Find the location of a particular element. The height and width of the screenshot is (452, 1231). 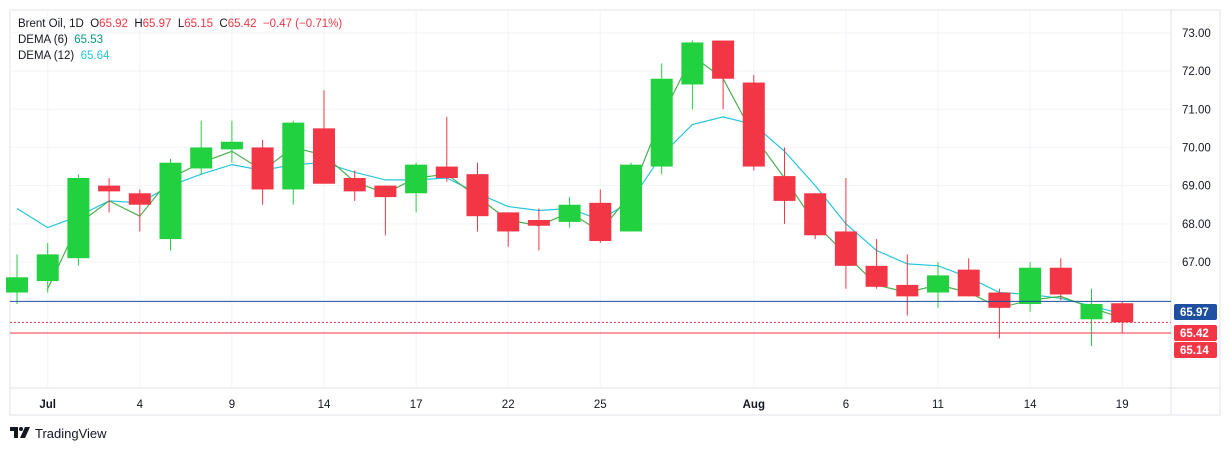

tradingview-logo-icon is located at coordinates (20, 433).